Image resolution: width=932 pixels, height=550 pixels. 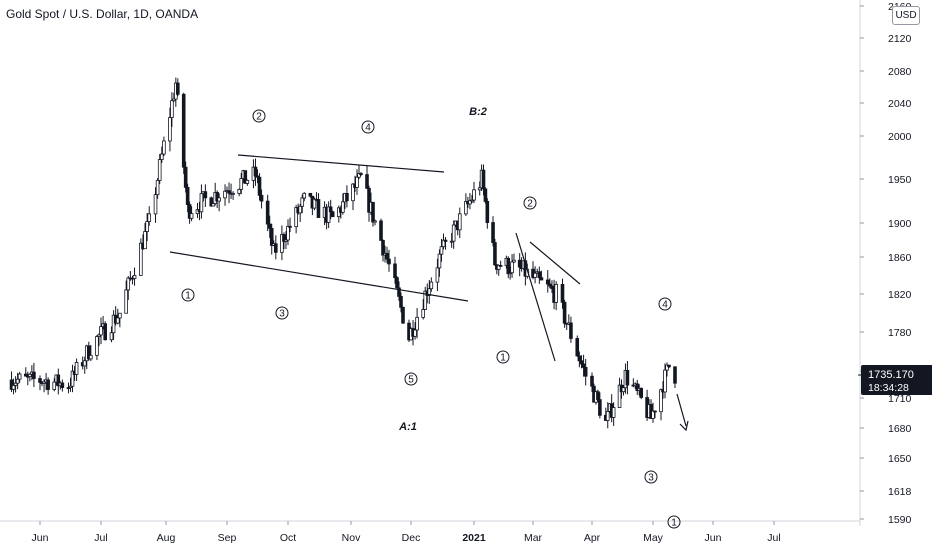 I want to click on y-tick-label: 1650, so click(x=900, y=459).